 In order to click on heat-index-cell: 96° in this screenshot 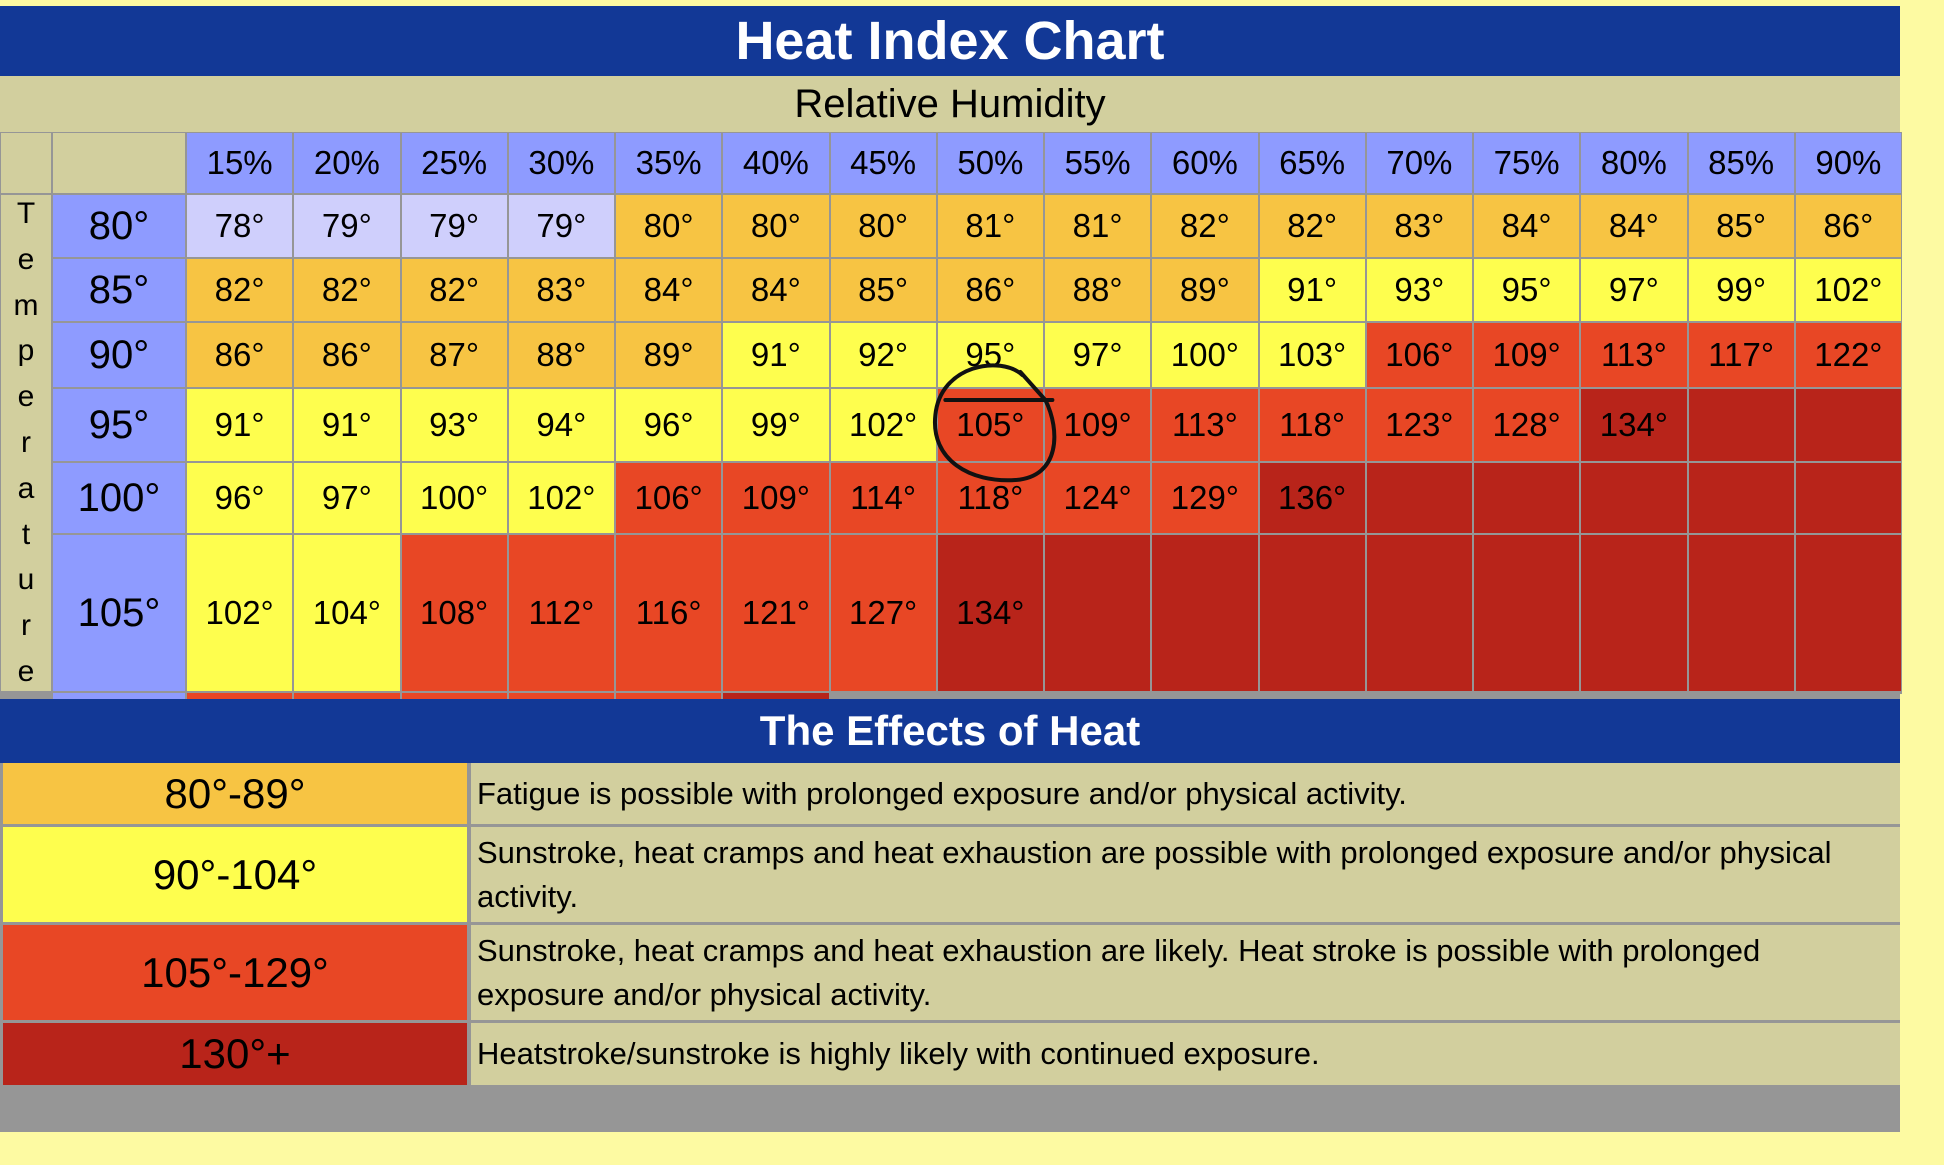, I will do `click(669, 425)`.